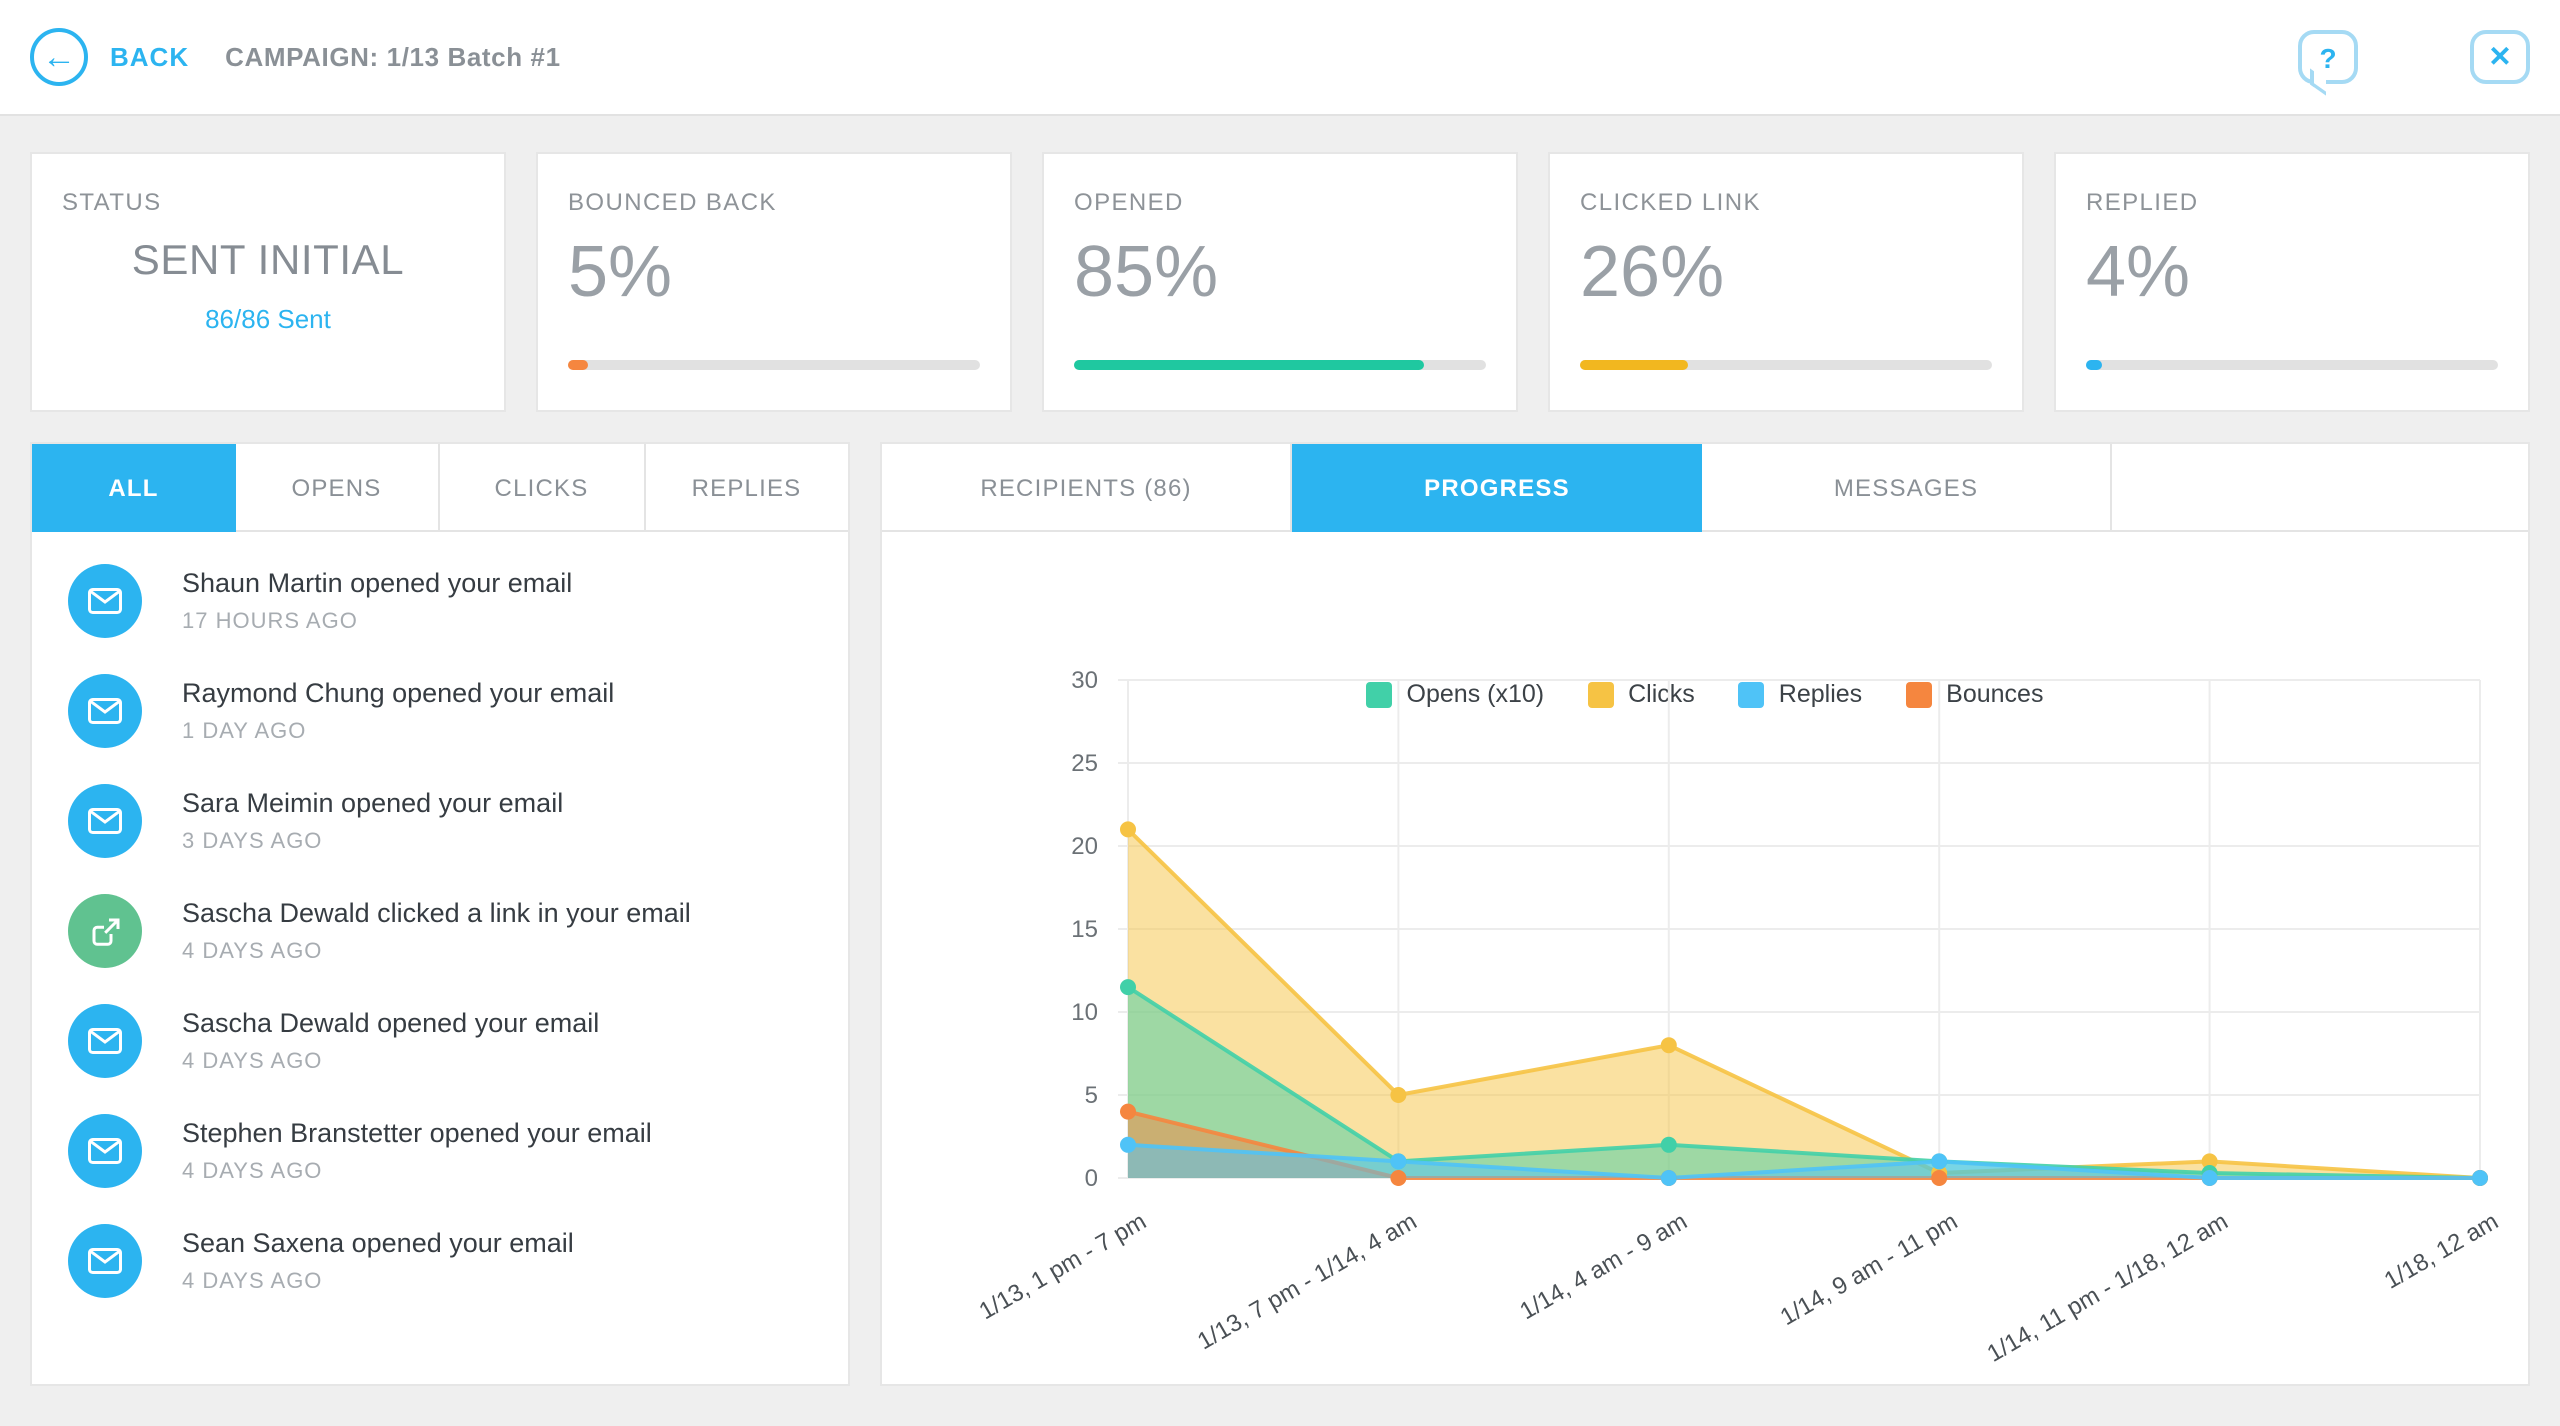 The height and width of the screenshot is (1426, 2560). Describe the element at coordinates (1129, 202) in the screenshot. I see `stat-card-label: OPENED` at that location.